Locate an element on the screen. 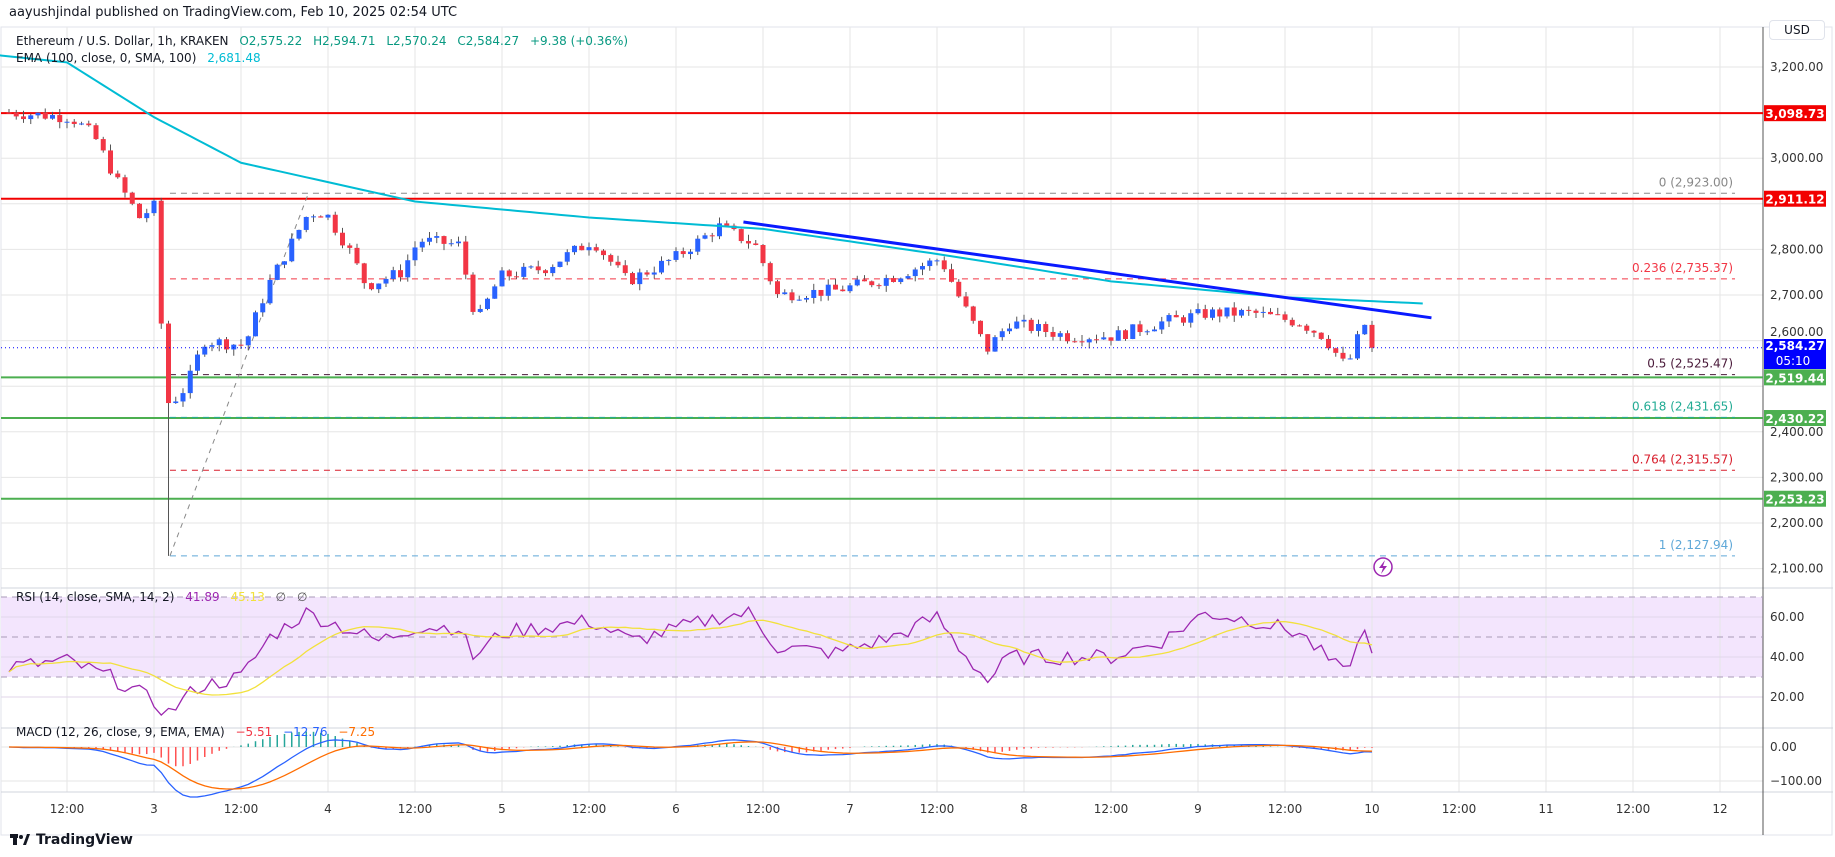 Image resolution: width=1835 pixels, height=857 pixels. fib-label: 0 (2,923.00) is located at coordinates (1696, 182).